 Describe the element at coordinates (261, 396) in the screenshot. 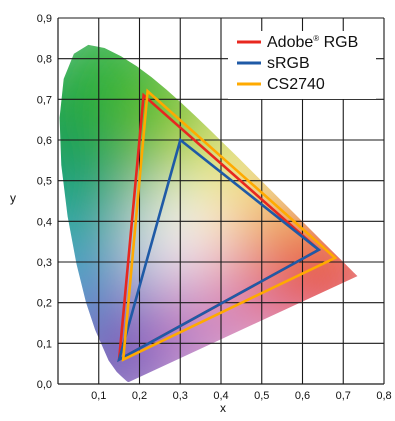

I see `x-tick-label: 0,5` at that location.